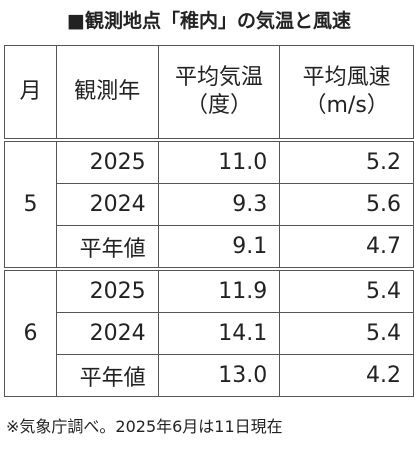 The image size is (418, 450). I want to click on column-header-line: （度）, so click(218, 105).